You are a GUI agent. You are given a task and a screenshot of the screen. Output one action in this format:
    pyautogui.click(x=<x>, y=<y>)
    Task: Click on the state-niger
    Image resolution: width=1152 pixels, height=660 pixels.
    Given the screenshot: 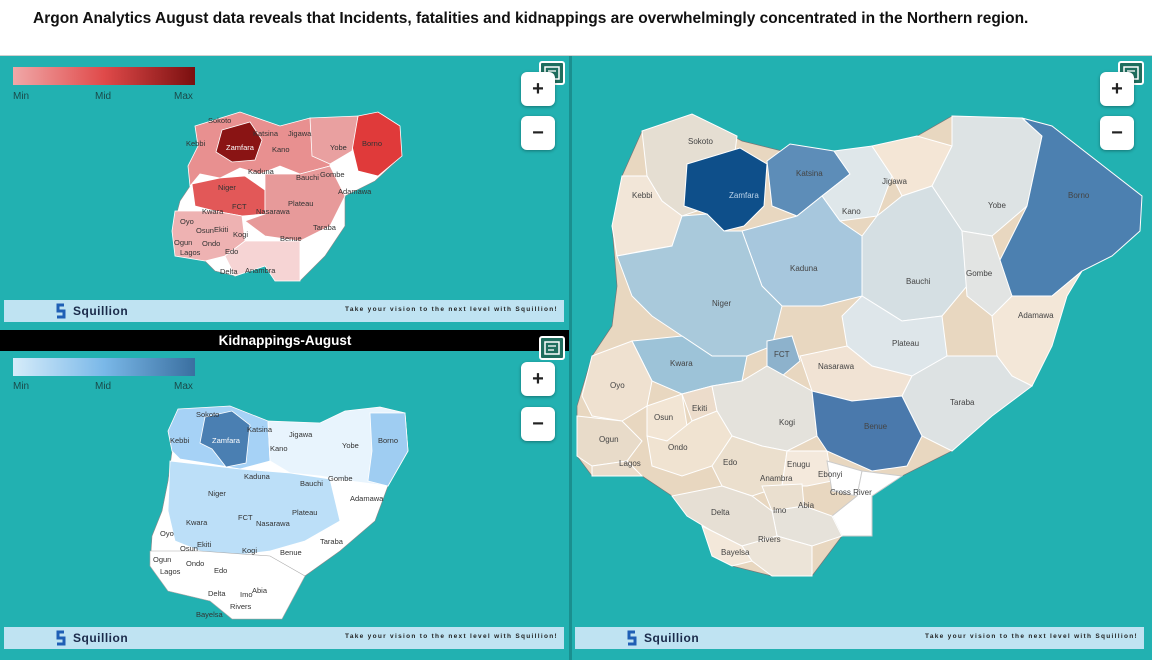 What is the action you would take?
    pyautogui.click(x=699, y=285)
    